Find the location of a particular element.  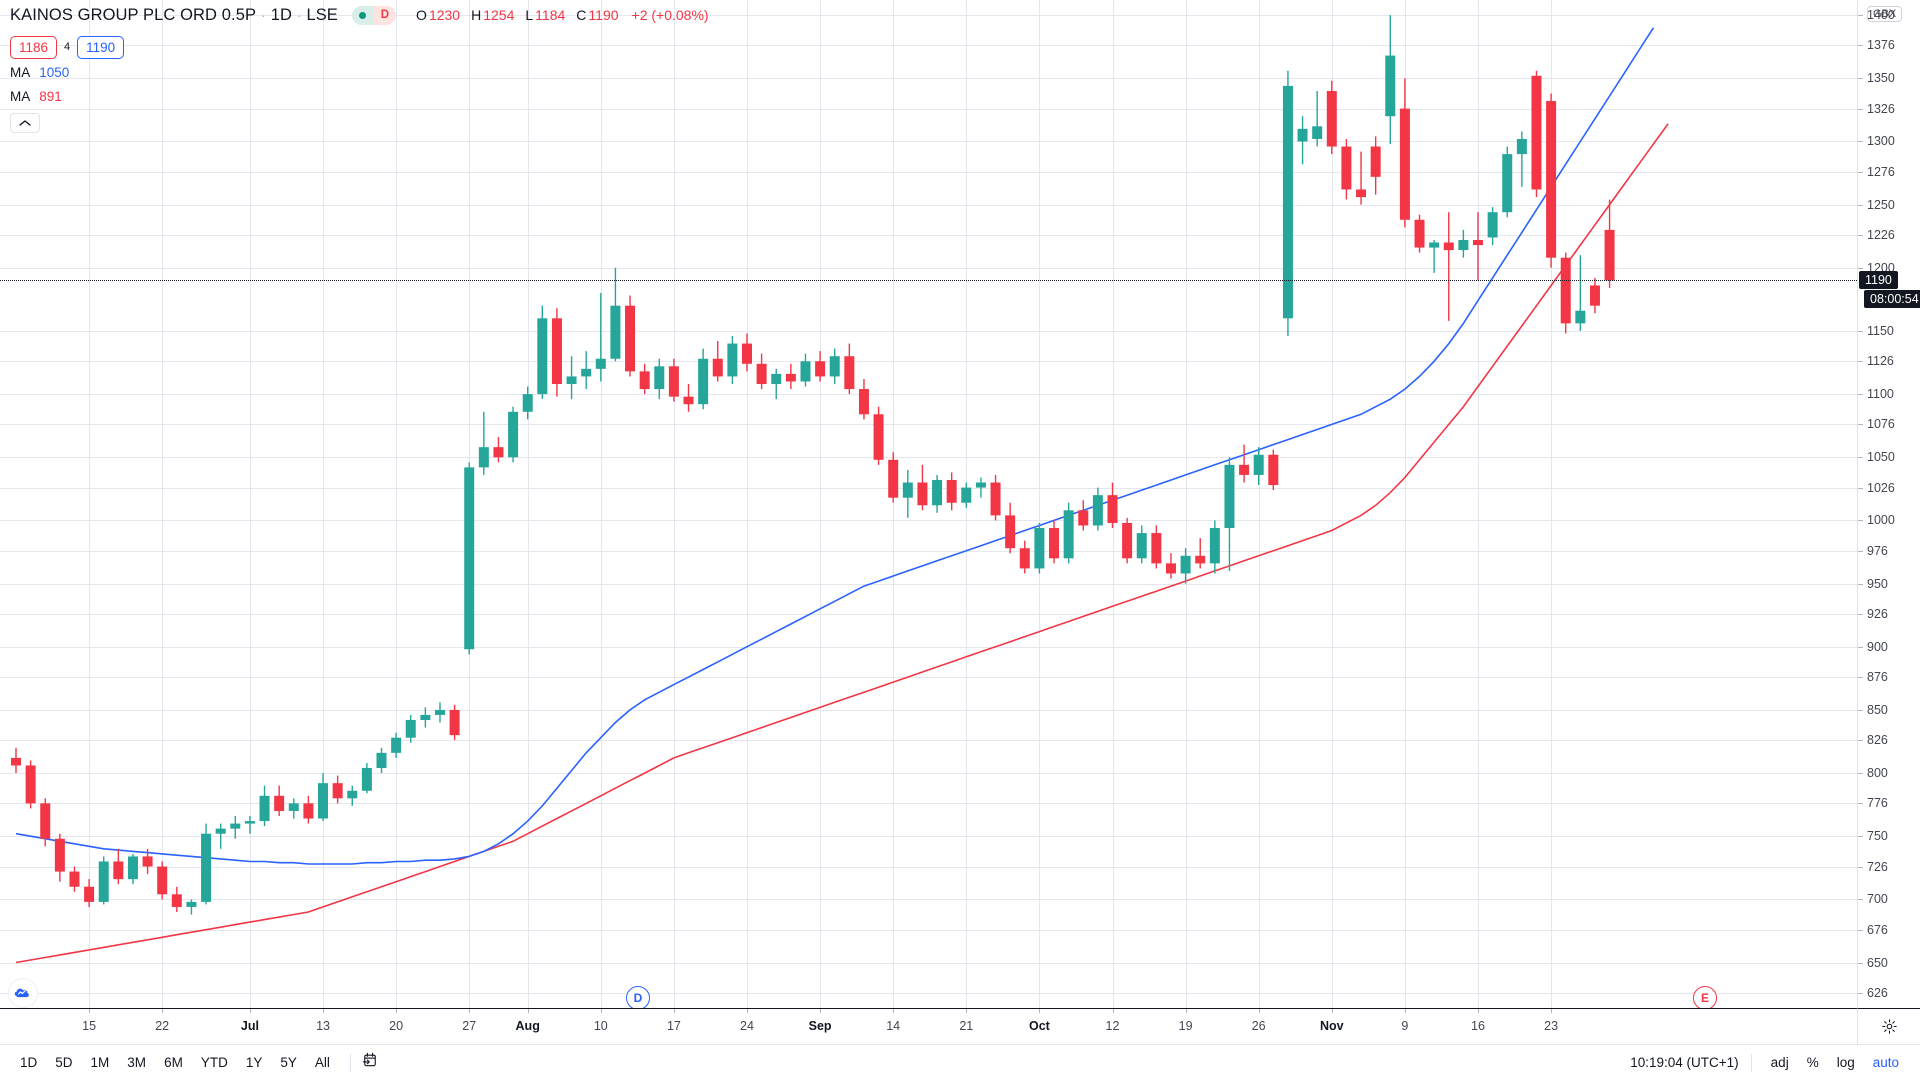

market-status-badge: D is located at coordinates (374, 15).